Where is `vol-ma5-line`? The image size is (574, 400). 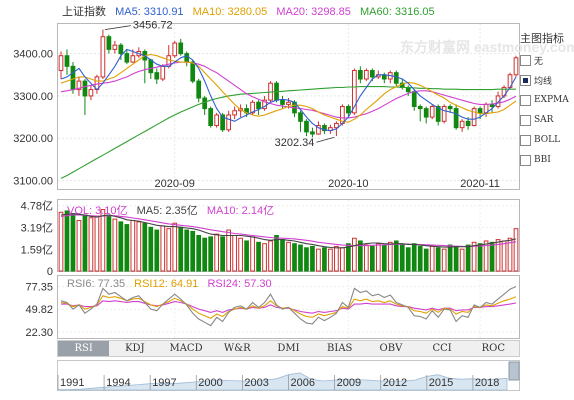 vol-ma5-line is located at coordinates (288, 231).